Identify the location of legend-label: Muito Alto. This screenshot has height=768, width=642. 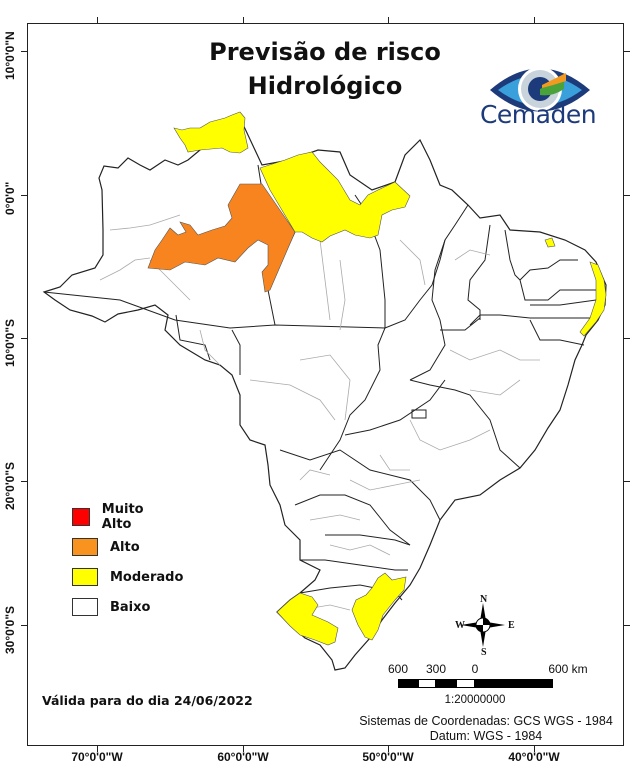
(122, 517).